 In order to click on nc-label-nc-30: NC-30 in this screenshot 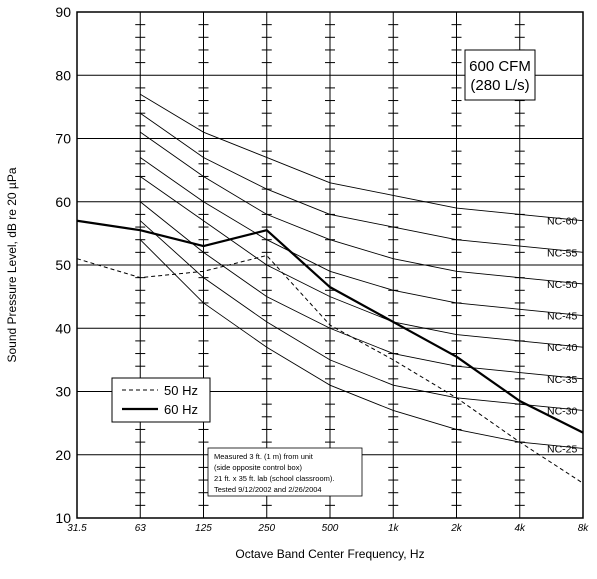, I will do `click(562, 411)`.